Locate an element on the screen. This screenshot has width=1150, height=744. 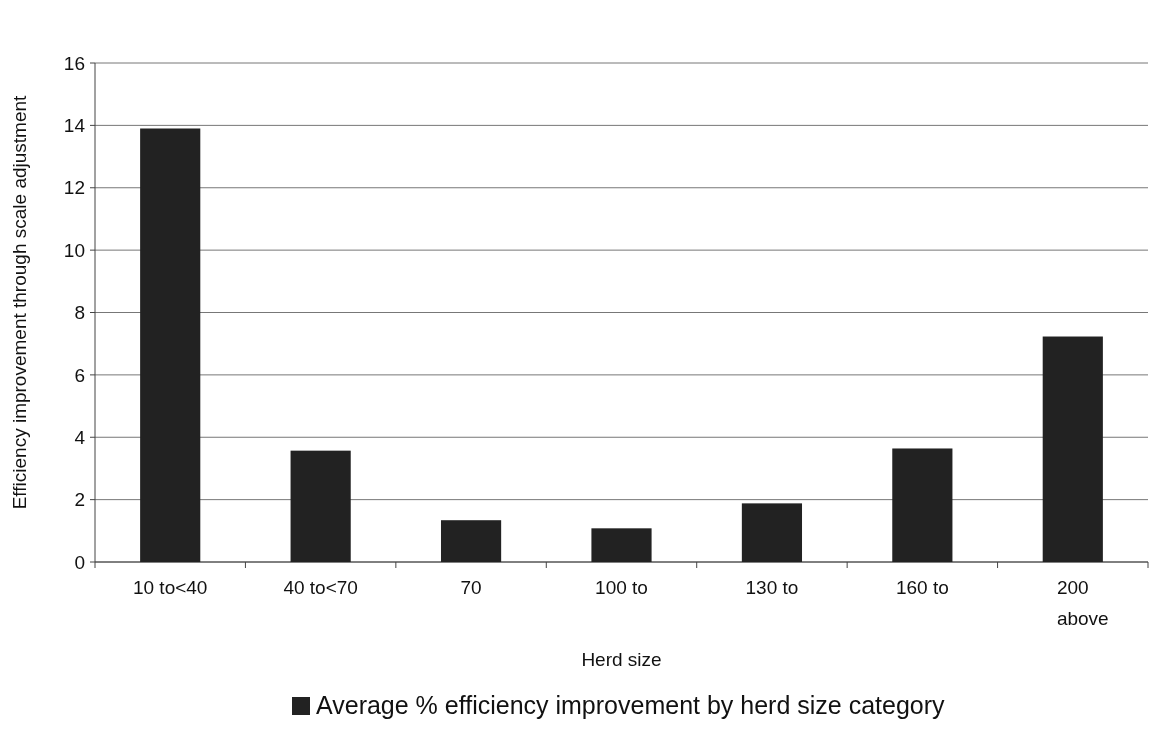
x-tick-label: 70 is located at coordinates (471, 587).